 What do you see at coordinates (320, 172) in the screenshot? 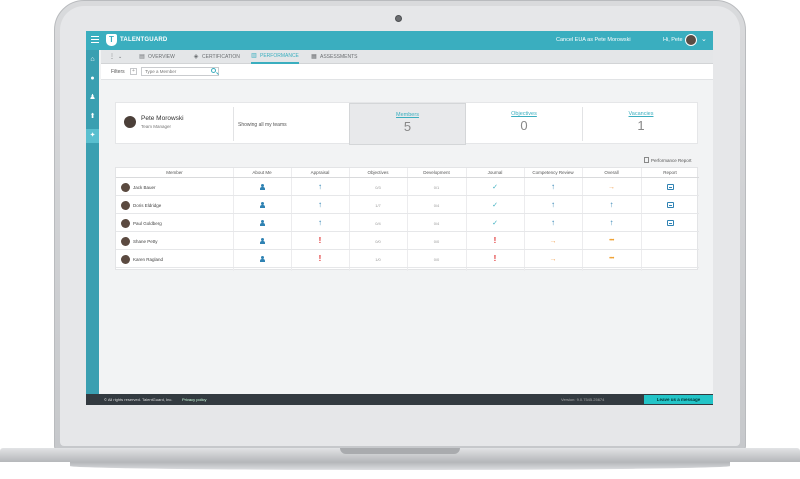
I see `column-header: Appraisal` at bounding box center [320, 172].